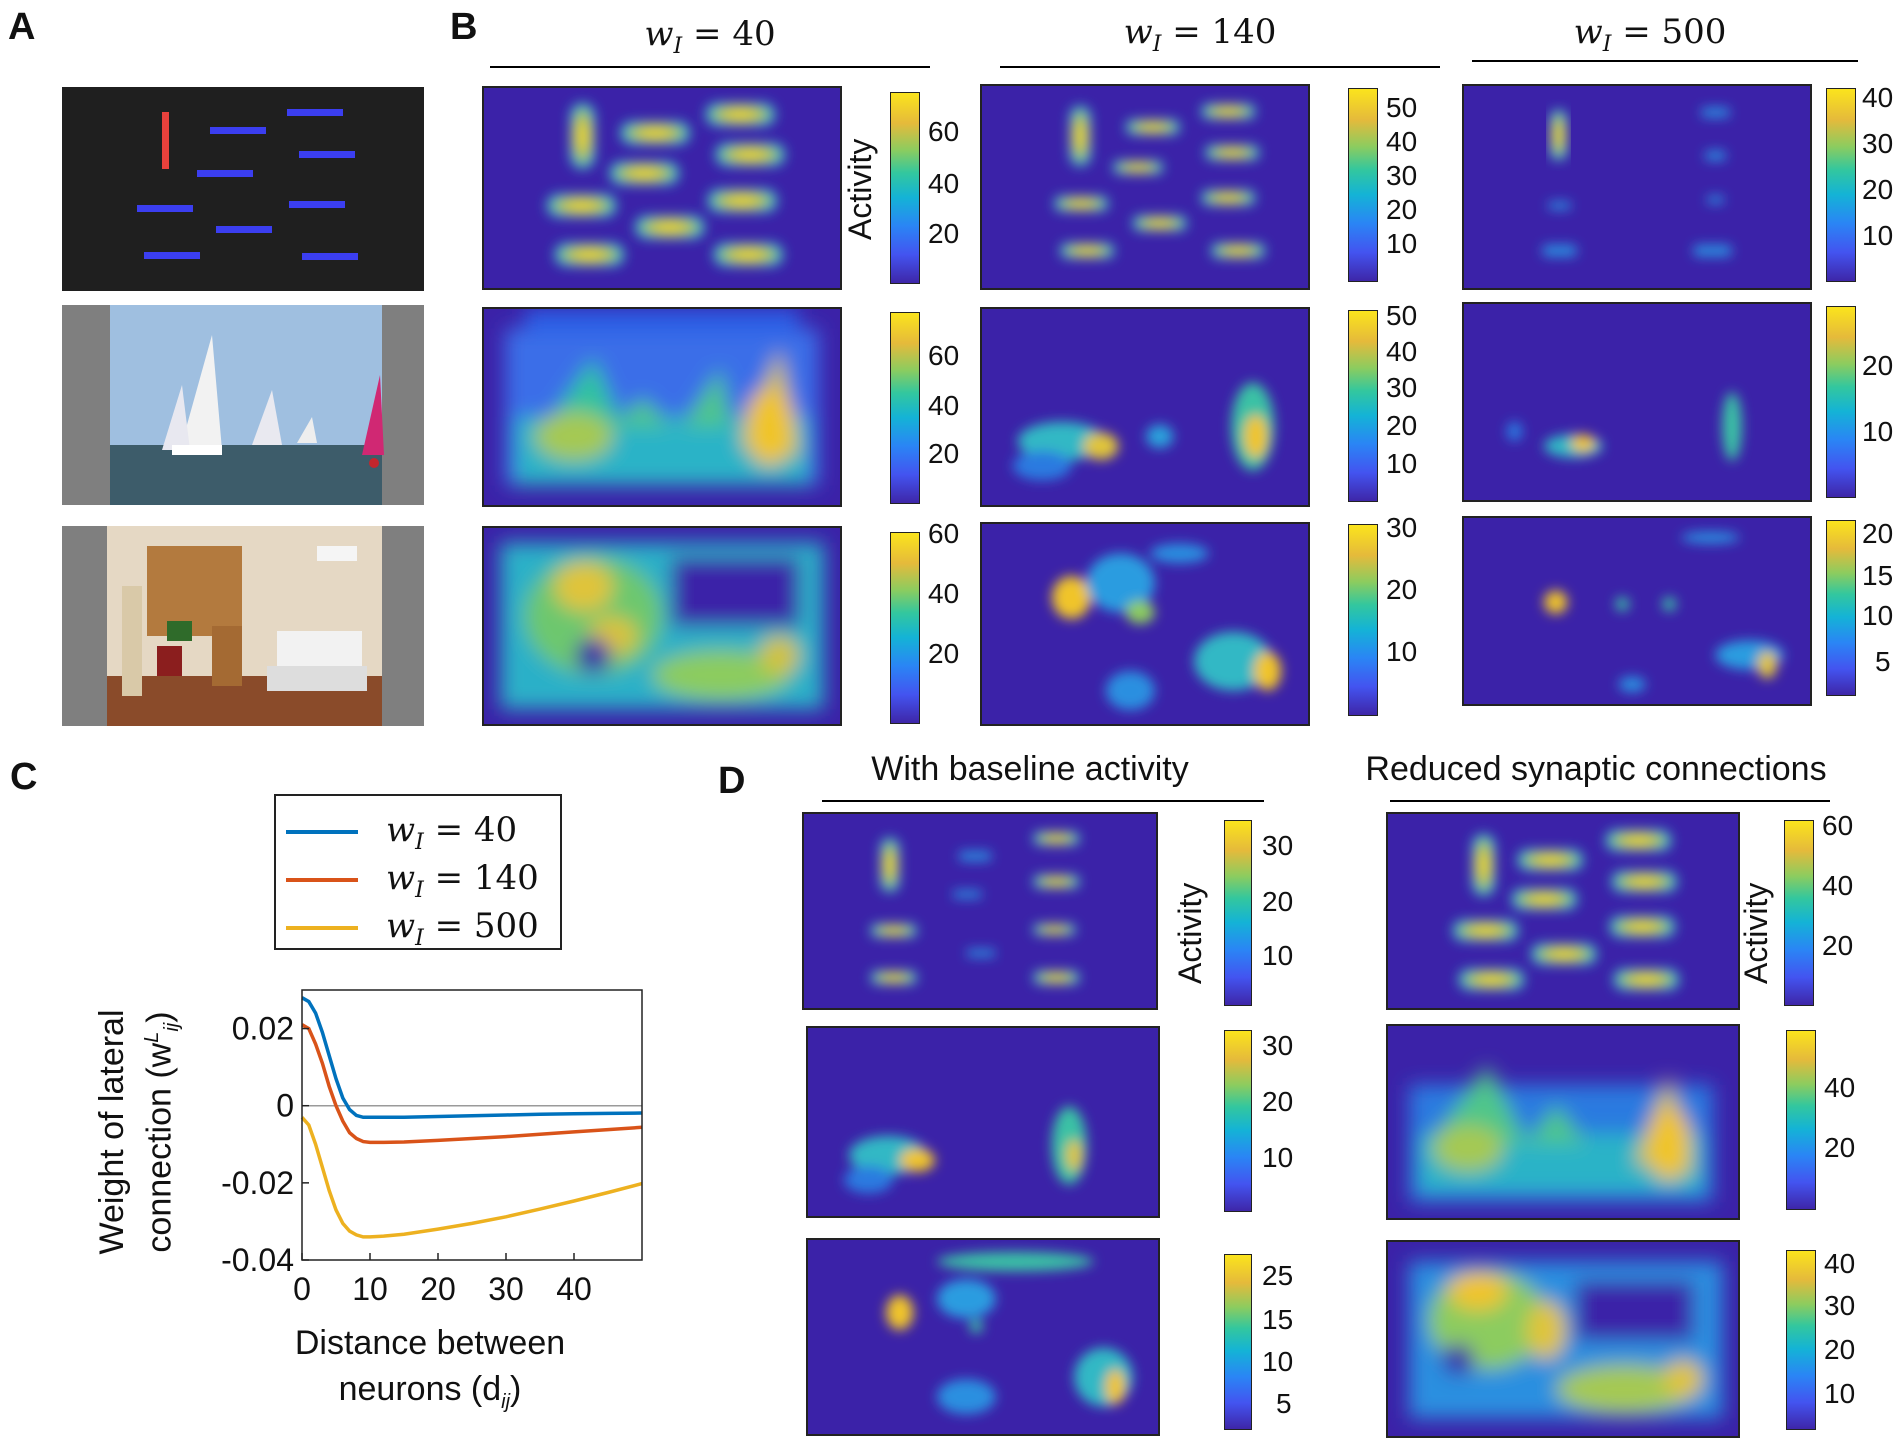 The height and width of the screenshot is (1448, 1902). What do you see at coordinates (1200, 34) in the screenshot?
I see `b-header-wi140: wI = 140` at bounding box center [1200, 34].